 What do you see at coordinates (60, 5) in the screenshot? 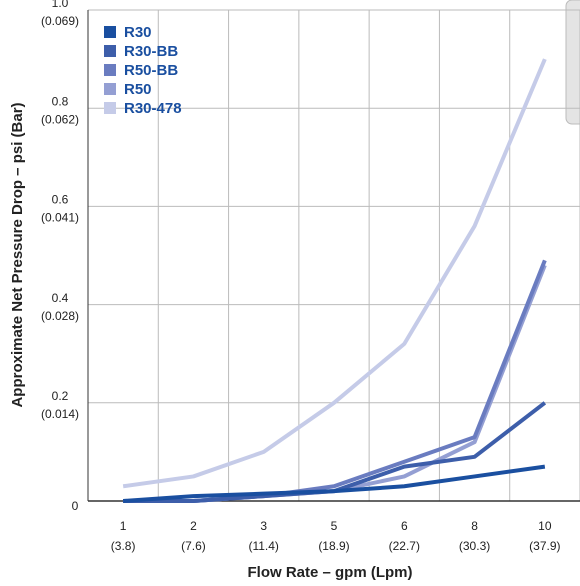
I see `y-tick-label: 1.0` at bounding box center [60, 5].